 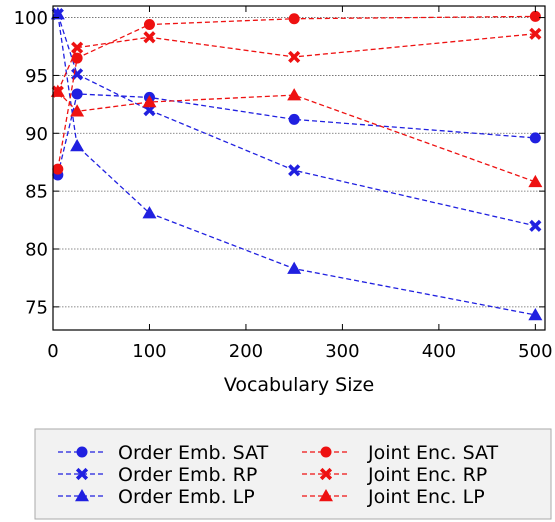 I want to click on x-tick-label: 300, so click(x=342, y=351).